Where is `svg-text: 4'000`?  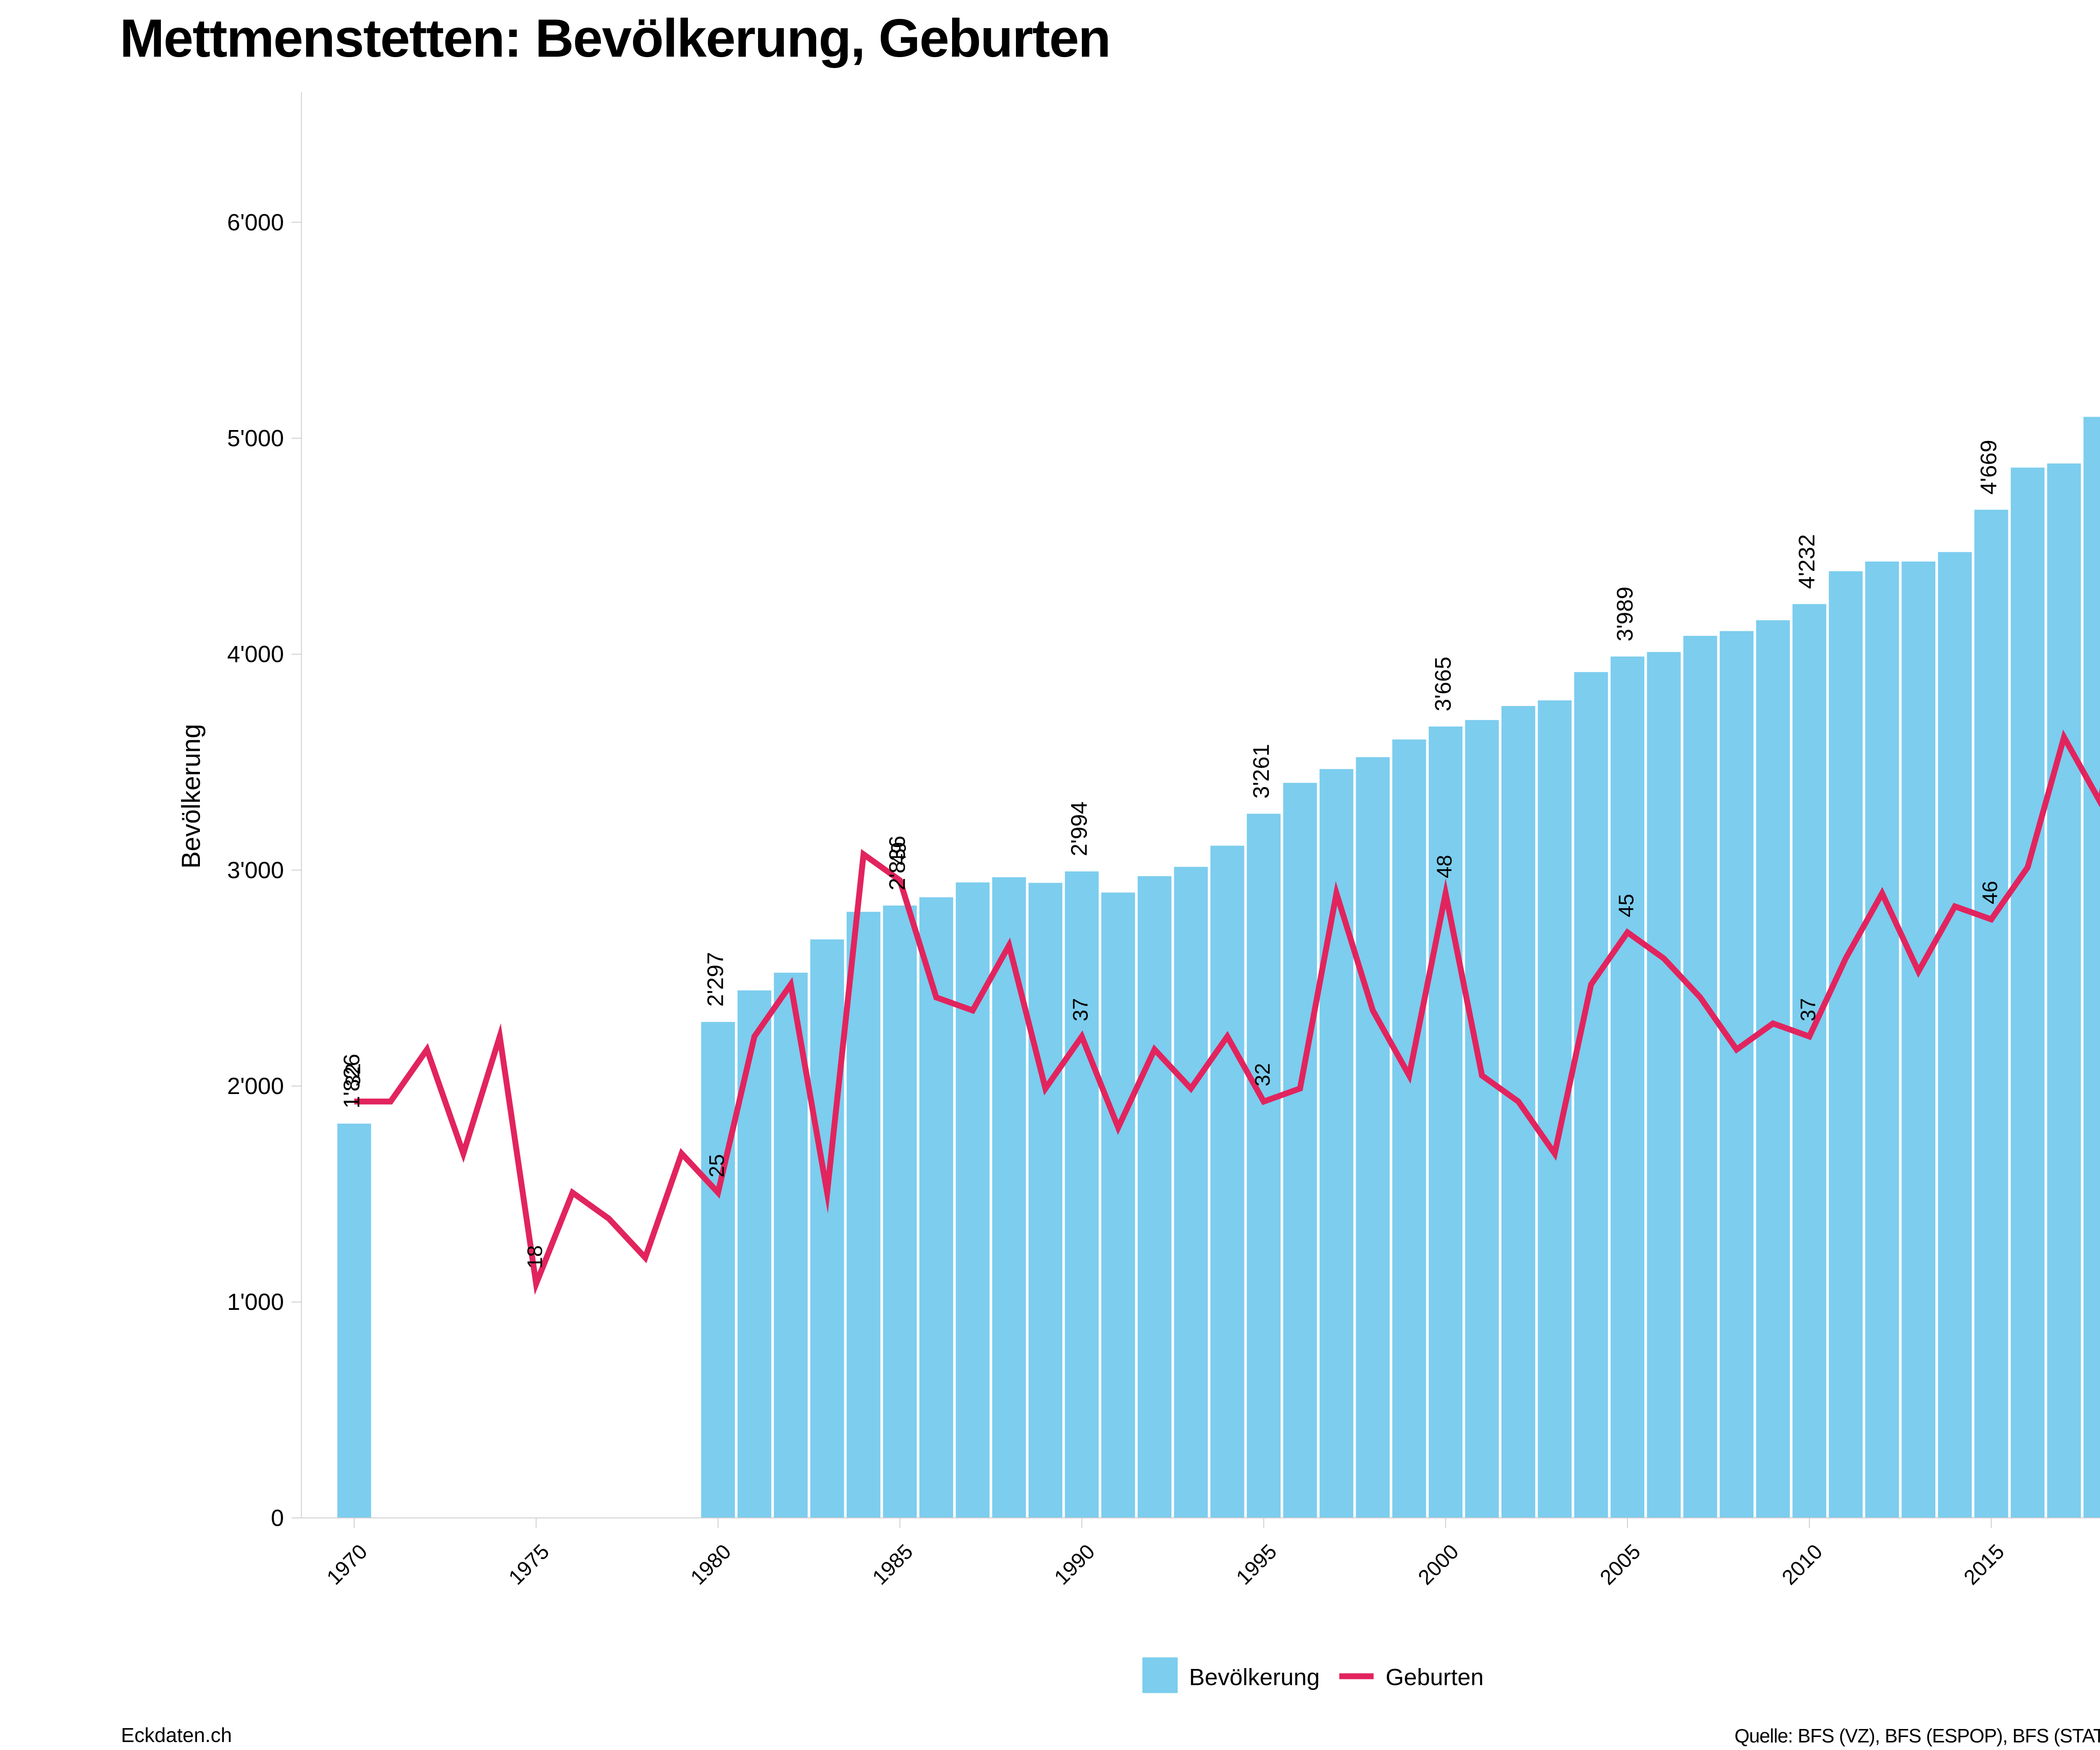
svg-text: 4'000 is located at coordinates (255, 654).